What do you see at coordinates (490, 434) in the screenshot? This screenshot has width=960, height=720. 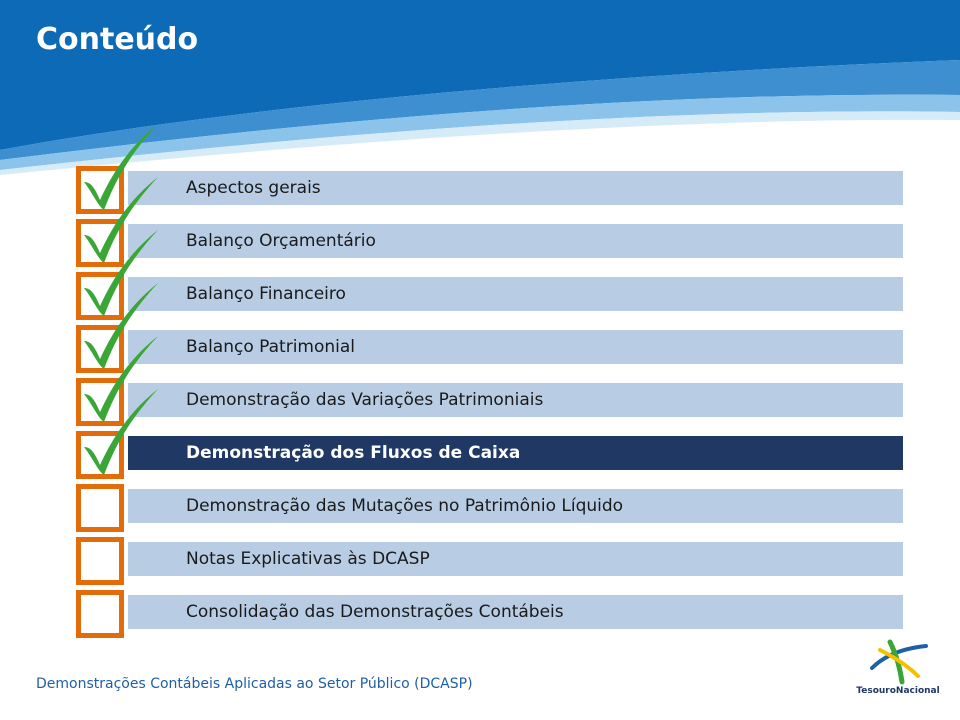 I see `list-item: Demonstração dos Fluxos de Caixa` at bounding box center [490, 434].